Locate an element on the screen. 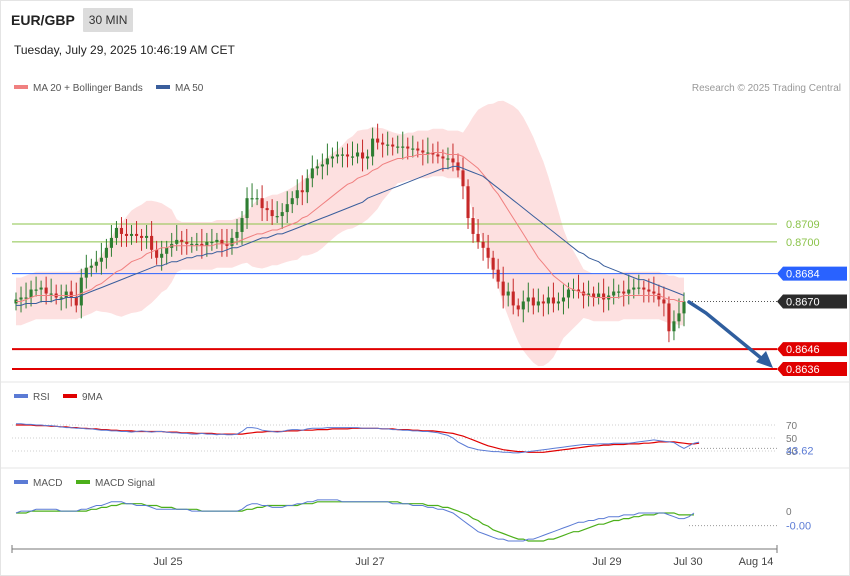  macd-line is located at coordinates (355, 520).